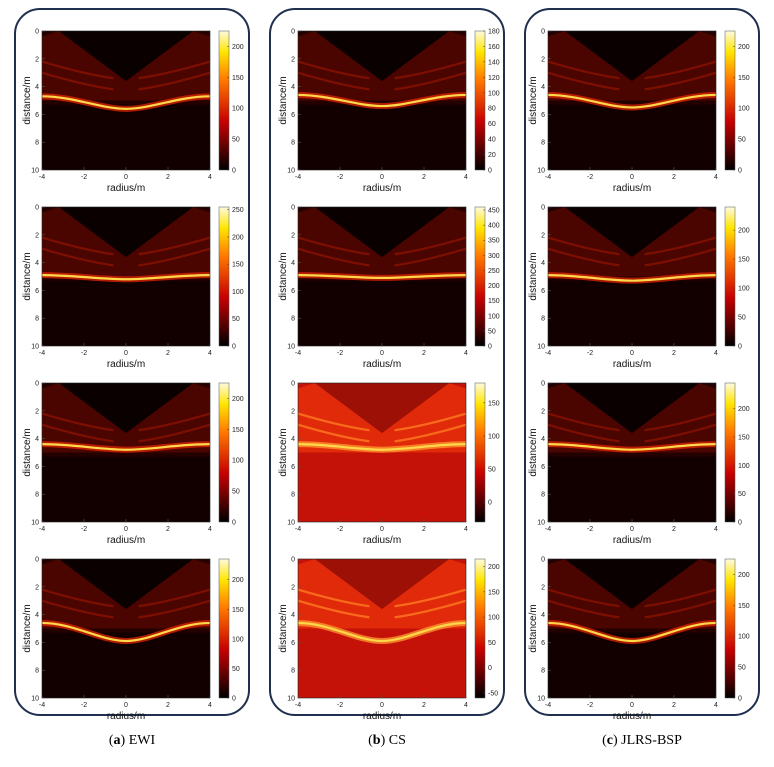  What do you see at coordinates (494, 226) in the screenshot?
I see `colorbar-tick-label: 400` at bounding box center [494, 226].